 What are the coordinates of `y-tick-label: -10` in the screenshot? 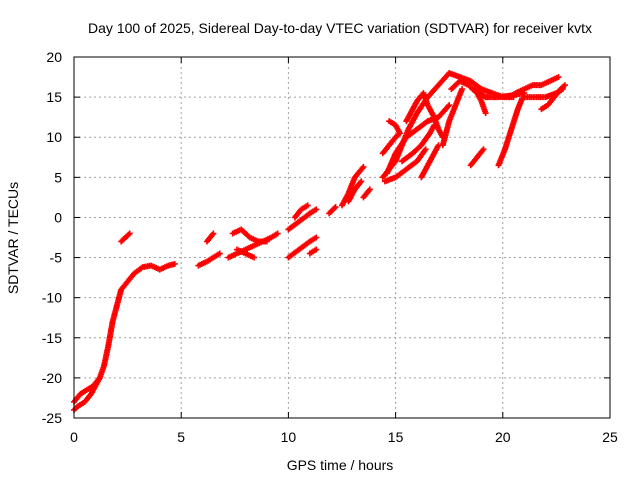 It's located at (52, 298).